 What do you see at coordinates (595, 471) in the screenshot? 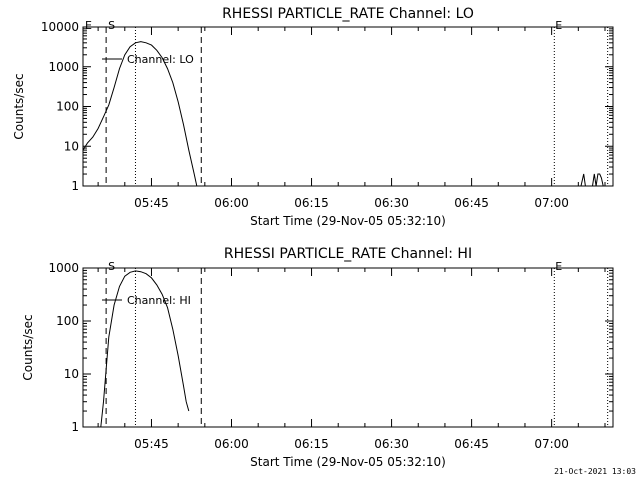
I see `timestamp: 21-Oct-2021 13:03` at bounding box center [595, 471].